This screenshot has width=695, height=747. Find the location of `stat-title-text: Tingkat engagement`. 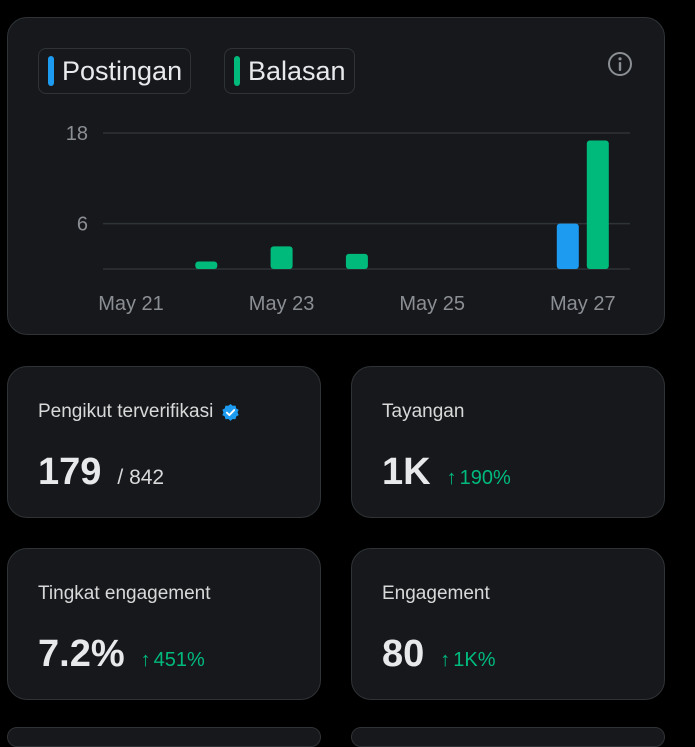

stat-title-text: Tingkat engagement is located at coordinates (124, 593).